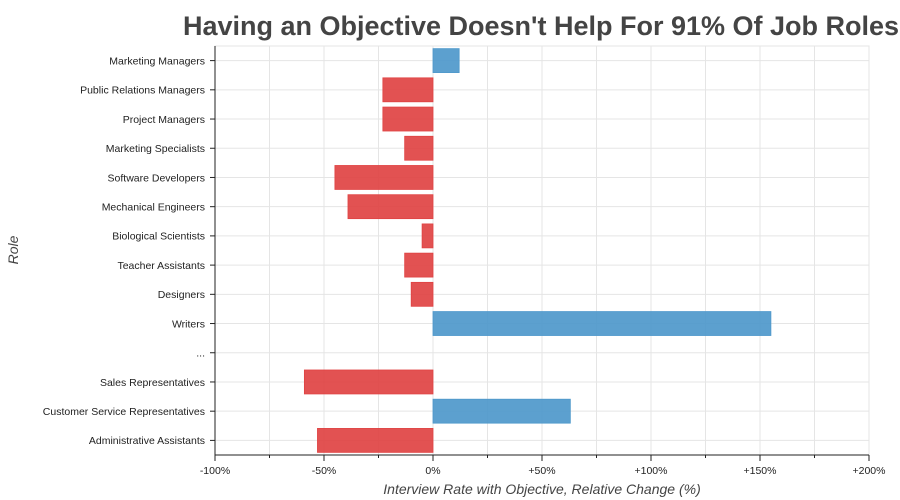  What do you see at coordinates (158, 237) in the screenshot?
I see `y-tick-label: Biological Scientists` at bounding box center [158, 237].